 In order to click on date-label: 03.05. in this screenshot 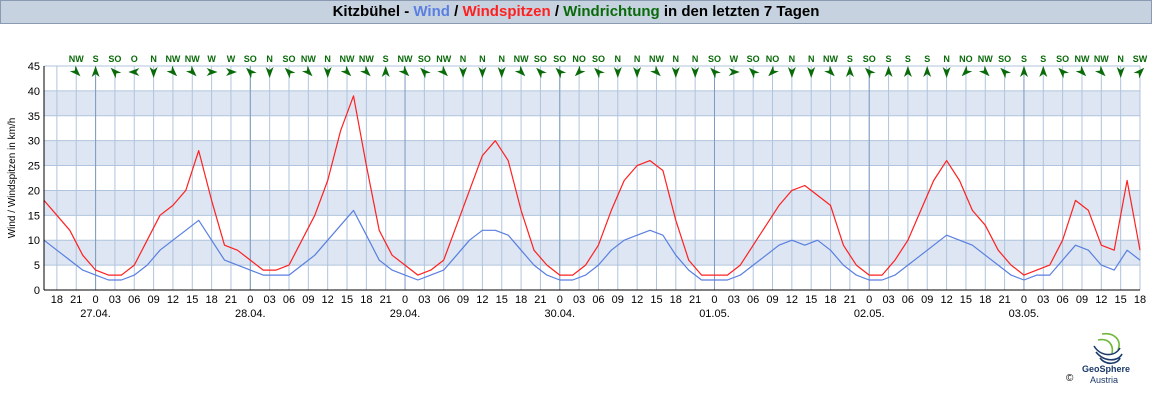, I will do `click(1024, 314)`.